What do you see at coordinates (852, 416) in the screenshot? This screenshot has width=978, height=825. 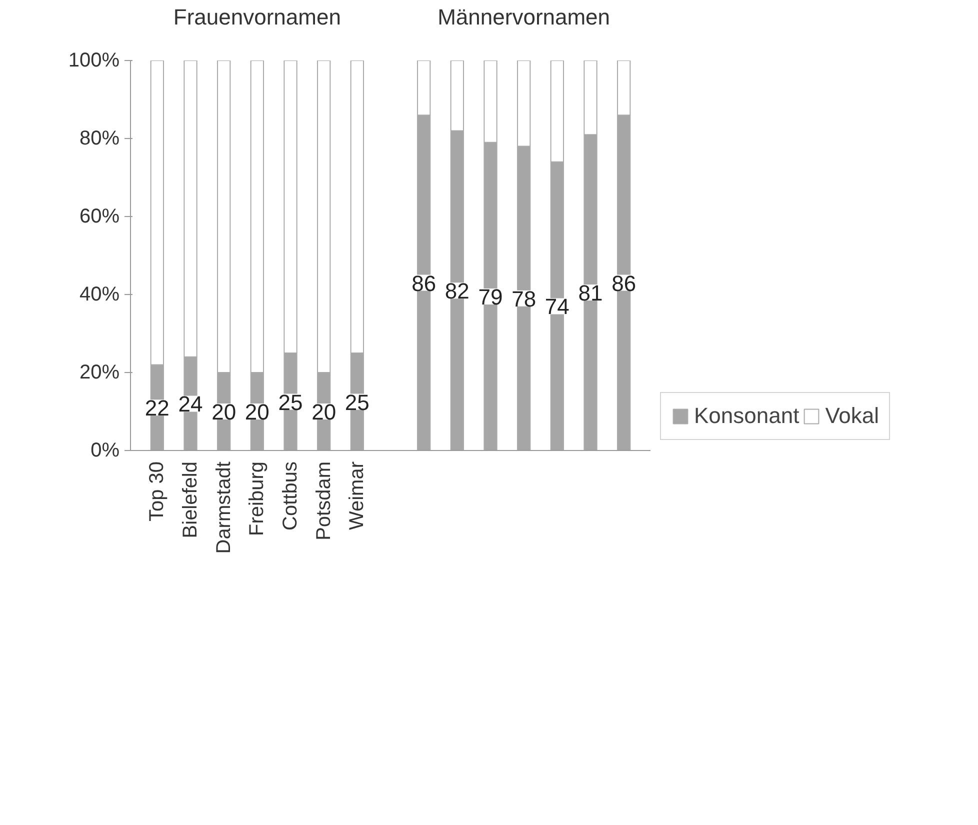 I see `legend-label: Vokal` at bounding box center [852, 416].